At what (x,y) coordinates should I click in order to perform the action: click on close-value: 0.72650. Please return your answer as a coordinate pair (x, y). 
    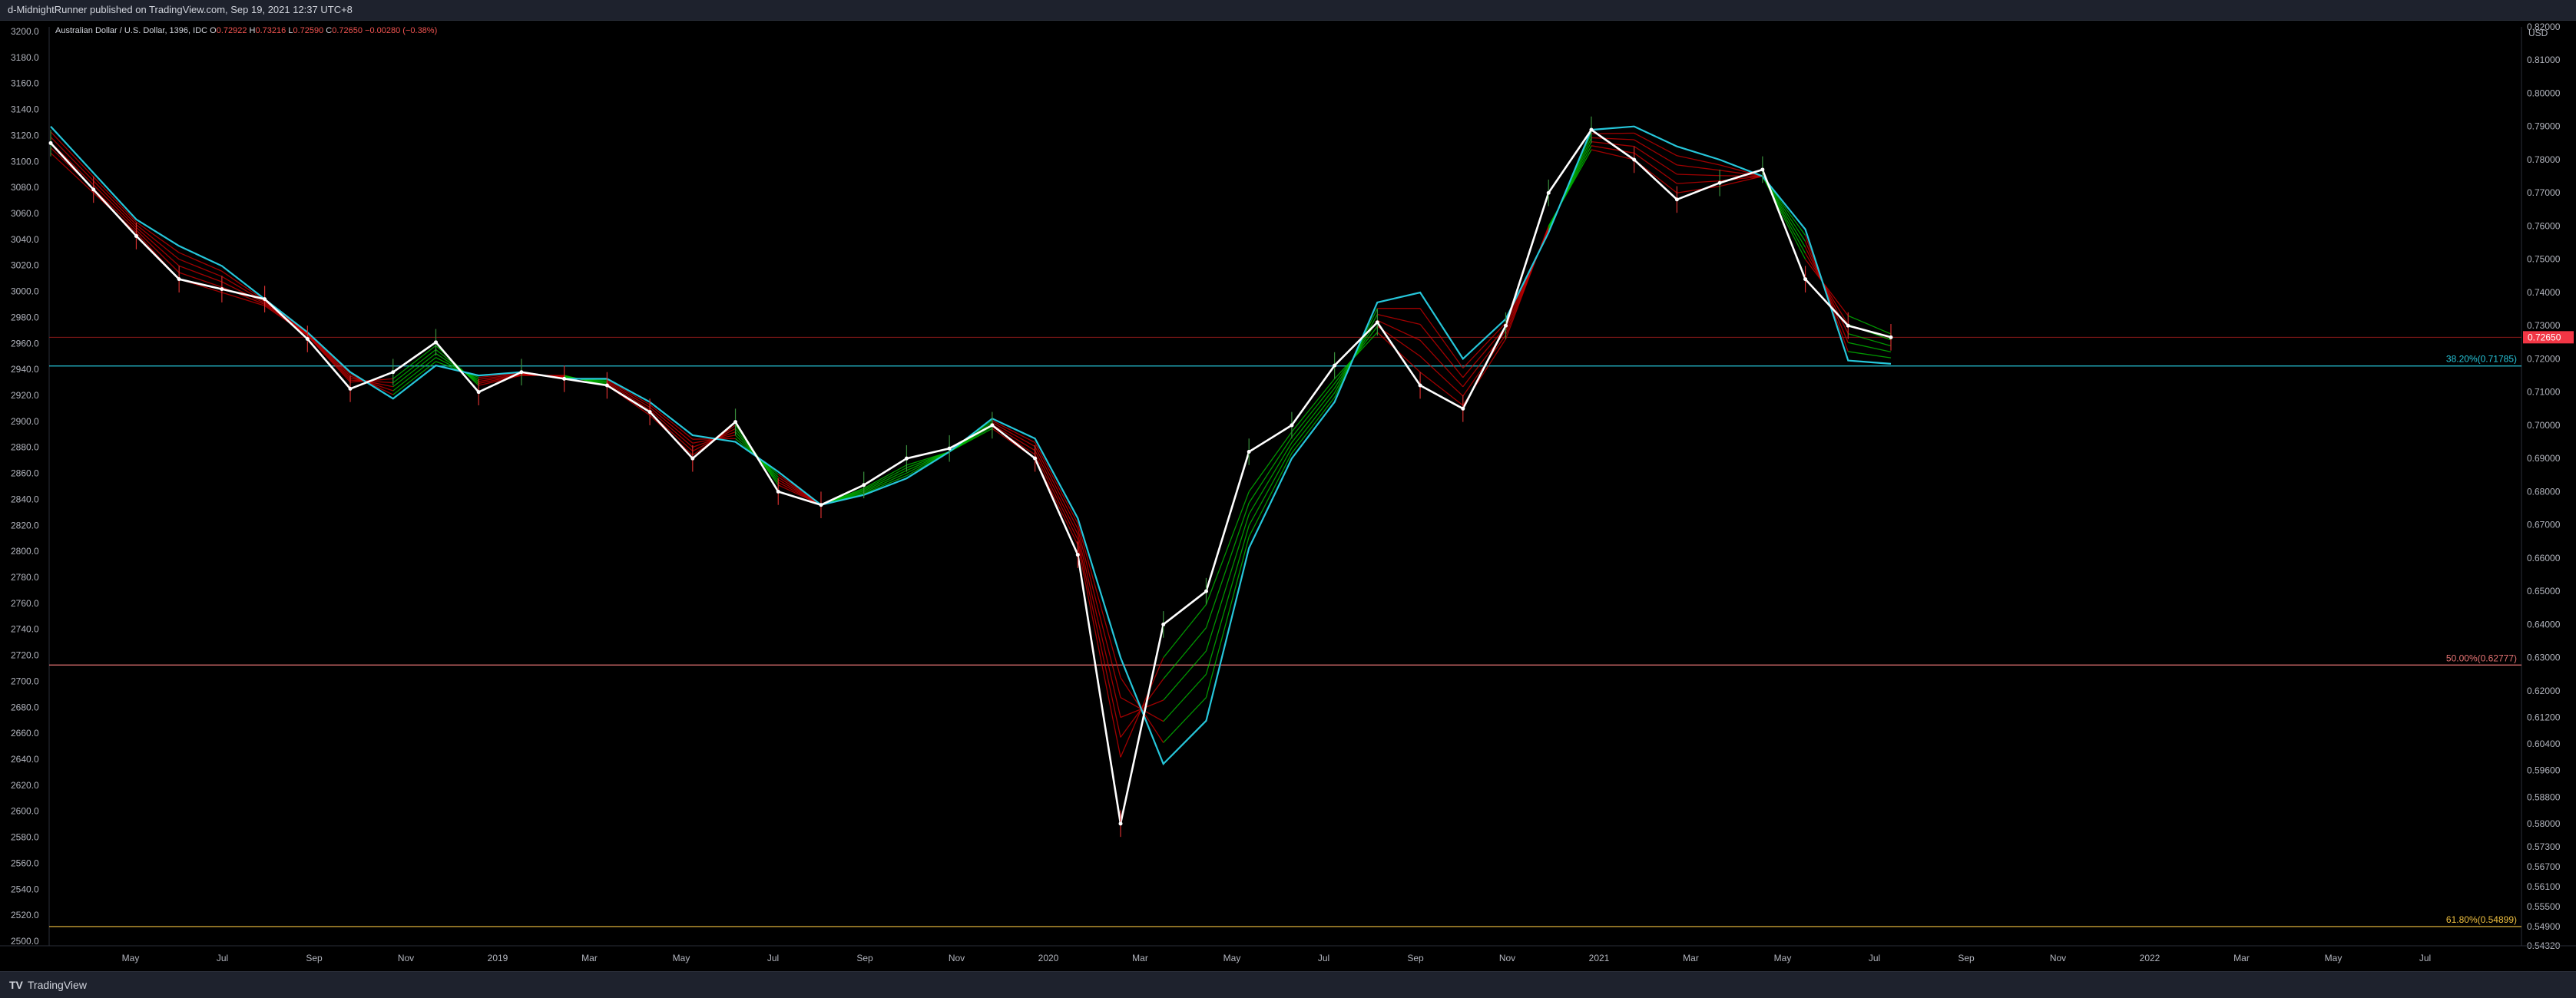
    Looking at the image, I should click on (347, 30).